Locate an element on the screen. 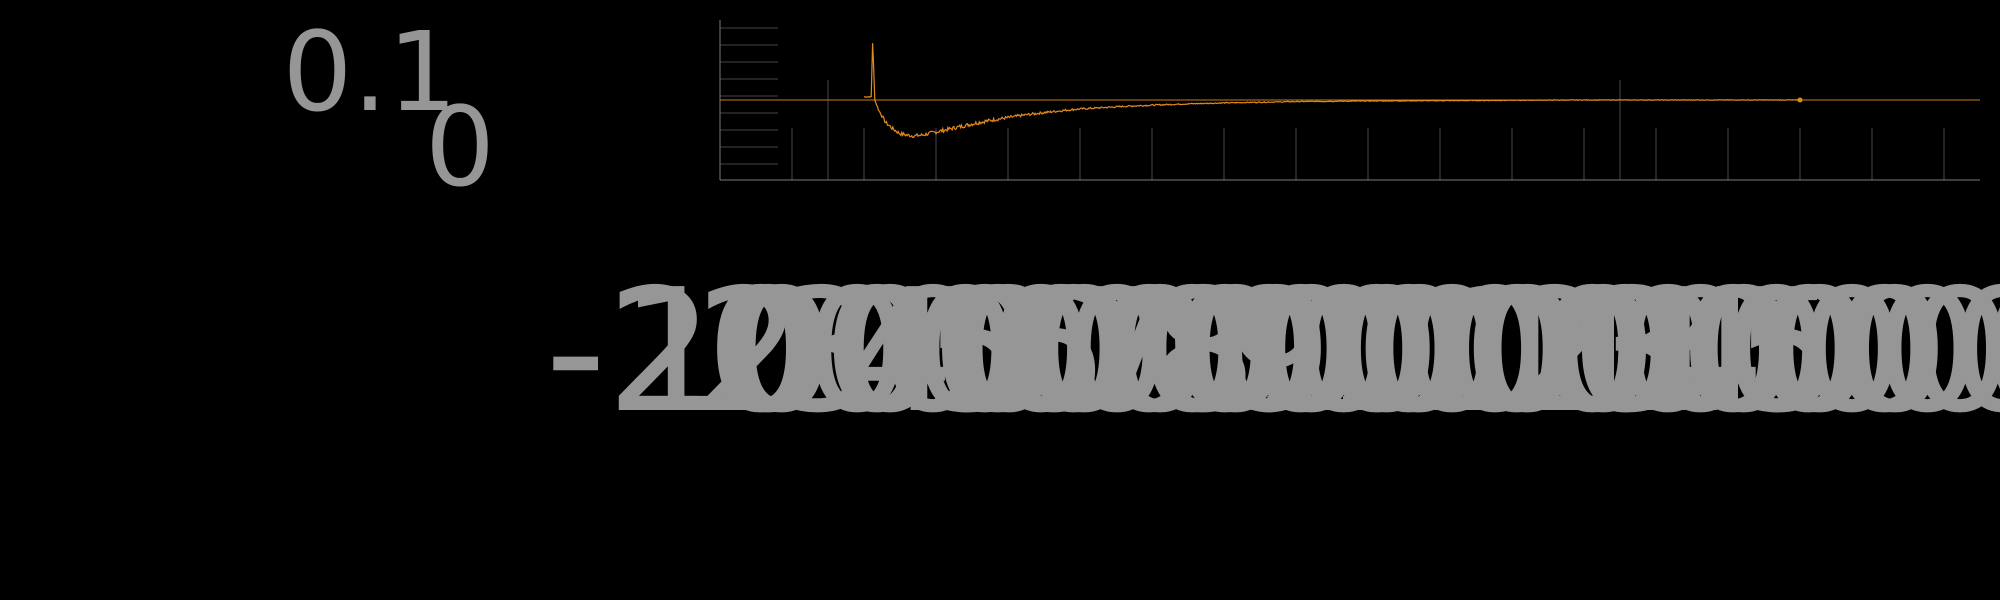 The image size is (2000, 600). series-layer is located at coordinates (1333, 91).